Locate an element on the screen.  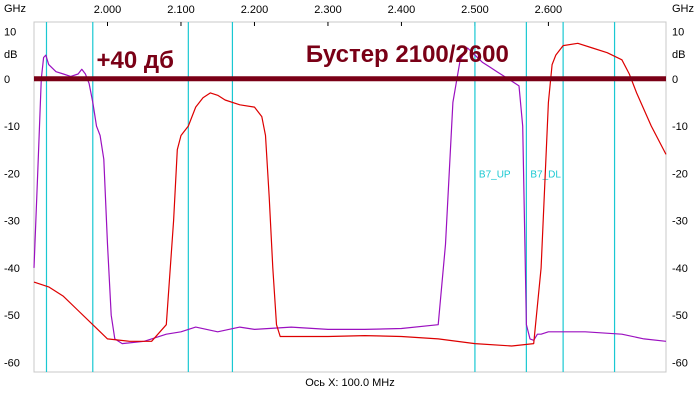
annotation-1: +40 дб is located at coordinates (134, 60).